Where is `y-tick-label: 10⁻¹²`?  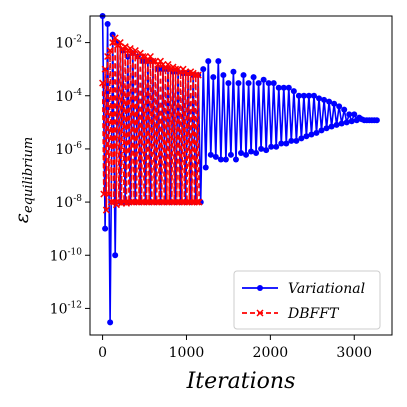 y-tick-label: 10⁻¹² is located at coordinates (66, 308).